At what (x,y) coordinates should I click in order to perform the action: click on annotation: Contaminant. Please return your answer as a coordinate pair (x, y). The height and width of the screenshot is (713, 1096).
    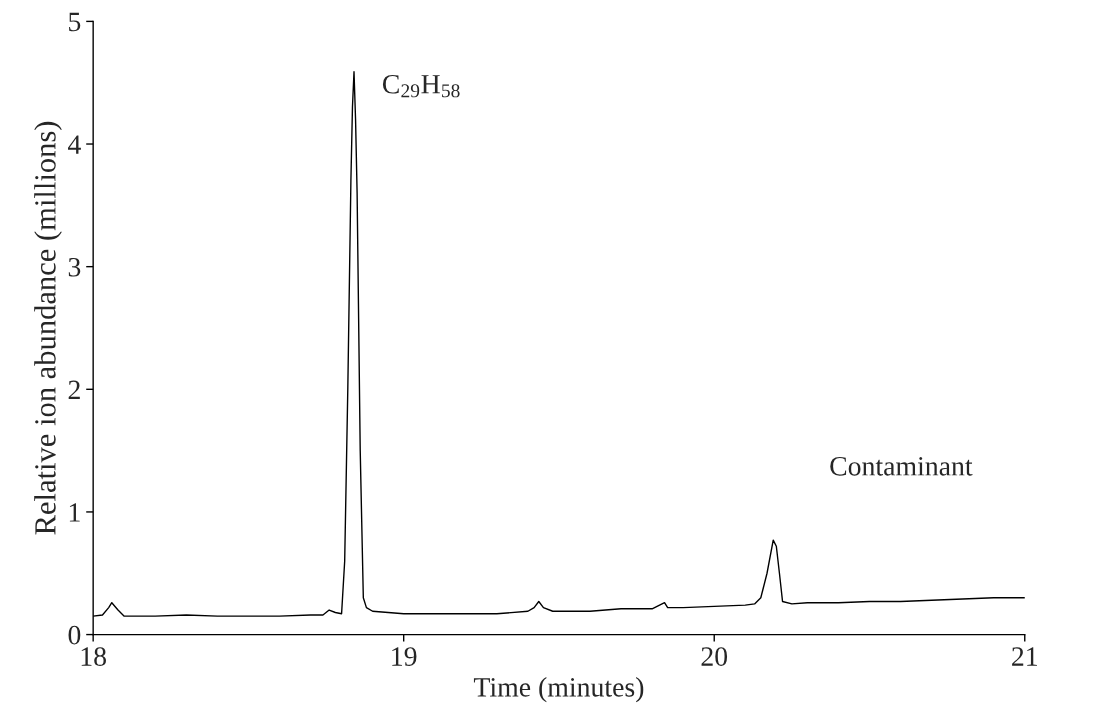
    Looking at the image, I should click on (901, 466).